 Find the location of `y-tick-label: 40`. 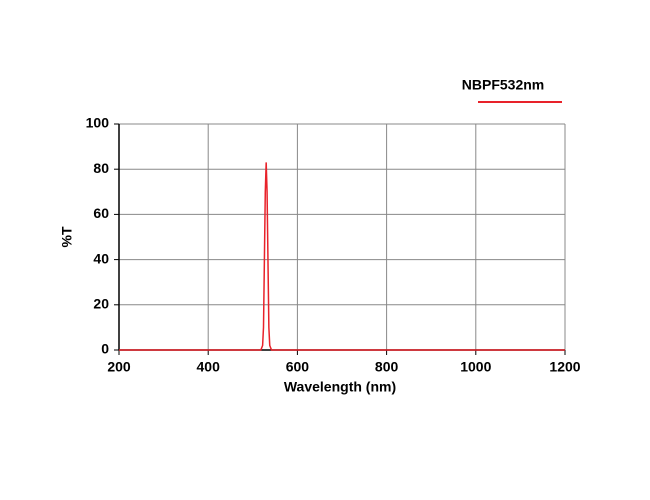

y-tick-label: 40 is located at coordinates (101, 258).